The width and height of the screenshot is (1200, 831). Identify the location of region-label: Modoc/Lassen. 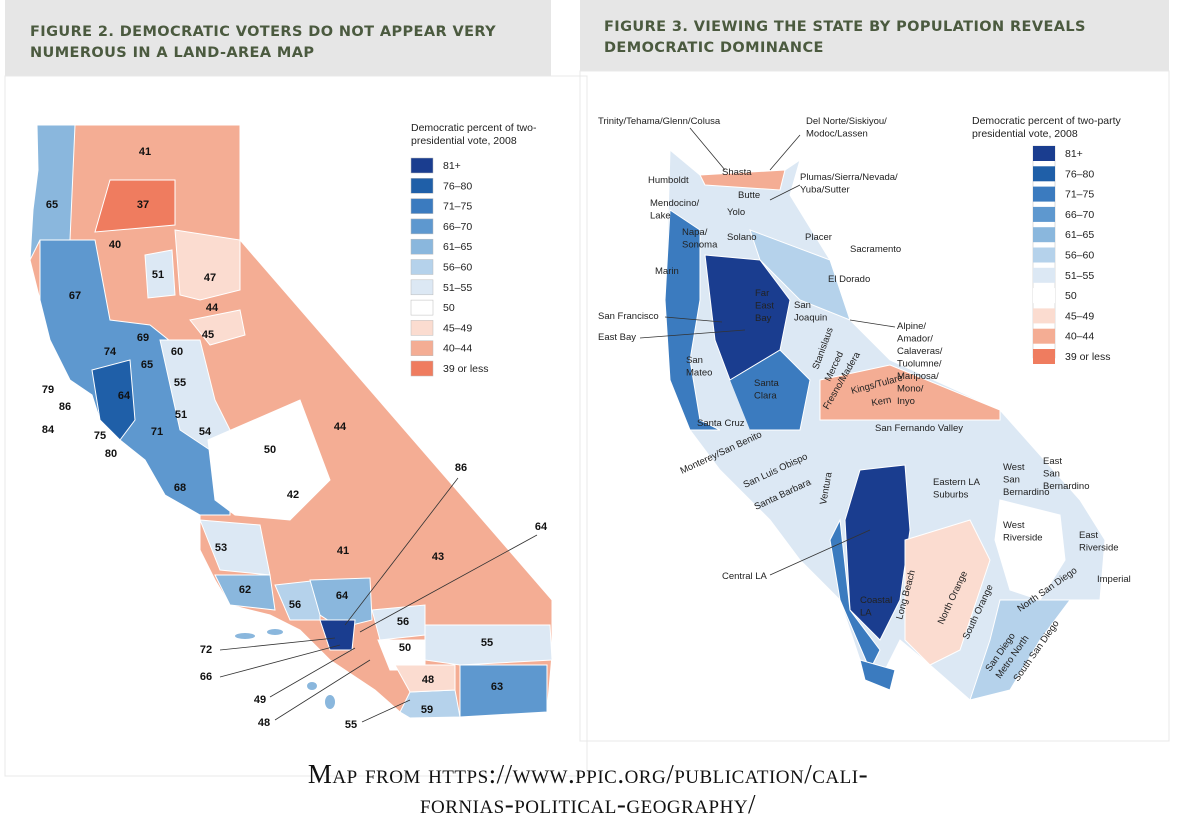
(837, 134).